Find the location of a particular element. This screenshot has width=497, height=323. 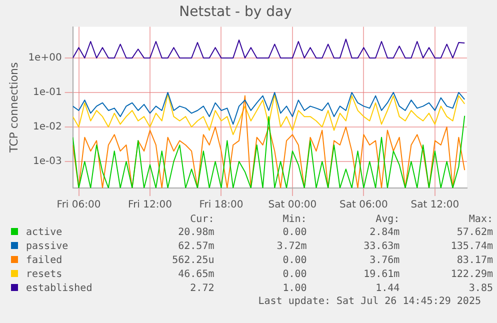

text: 57.62m is located at coordinates (475, 233).